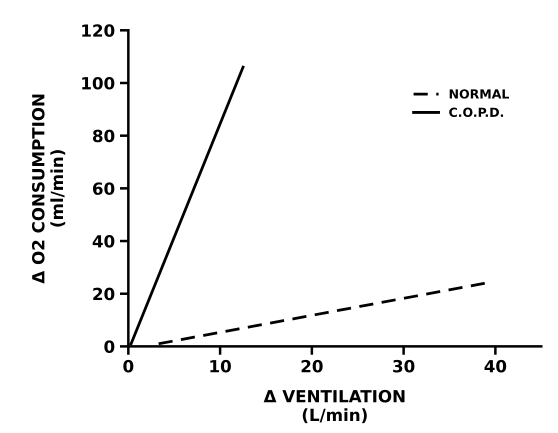 Image resolution: width=558 pixels, height=433 pixels. Describe the element at coordinates (128, 366) in the screenshot. I see `x-tick-label: 0` at that location.